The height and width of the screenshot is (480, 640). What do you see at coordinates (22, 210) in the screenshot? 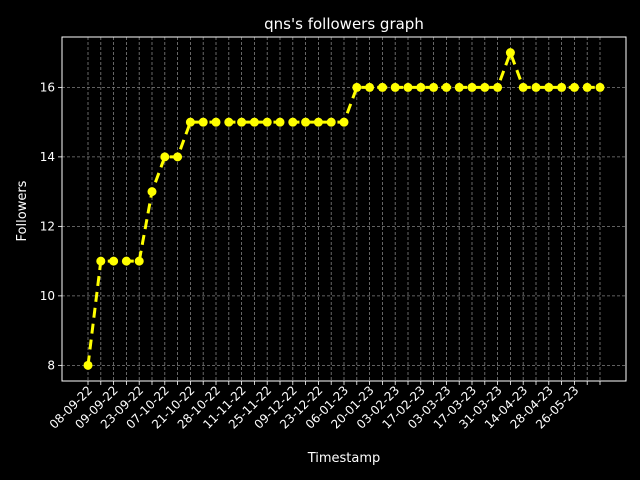
I see `y-axis-label: Followers` at bounding box center [22, 210].